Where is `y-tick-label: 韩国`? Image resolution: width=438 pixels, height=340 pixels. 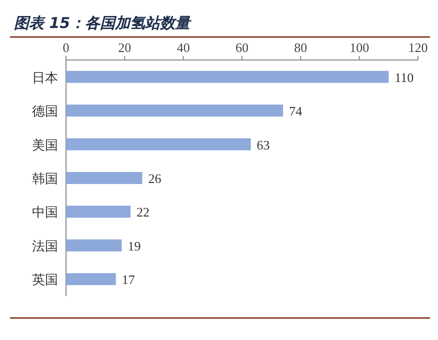
y-tick-label: 韩国 is located at coordinates (45, 179).